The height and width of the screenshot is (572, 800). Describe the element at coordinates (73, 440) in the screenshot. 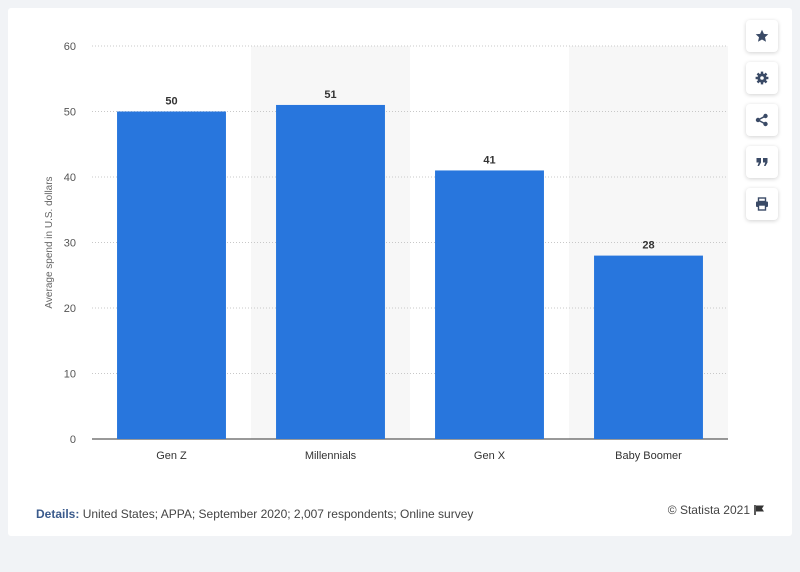

I see `y-tick-label: 0` at that location.